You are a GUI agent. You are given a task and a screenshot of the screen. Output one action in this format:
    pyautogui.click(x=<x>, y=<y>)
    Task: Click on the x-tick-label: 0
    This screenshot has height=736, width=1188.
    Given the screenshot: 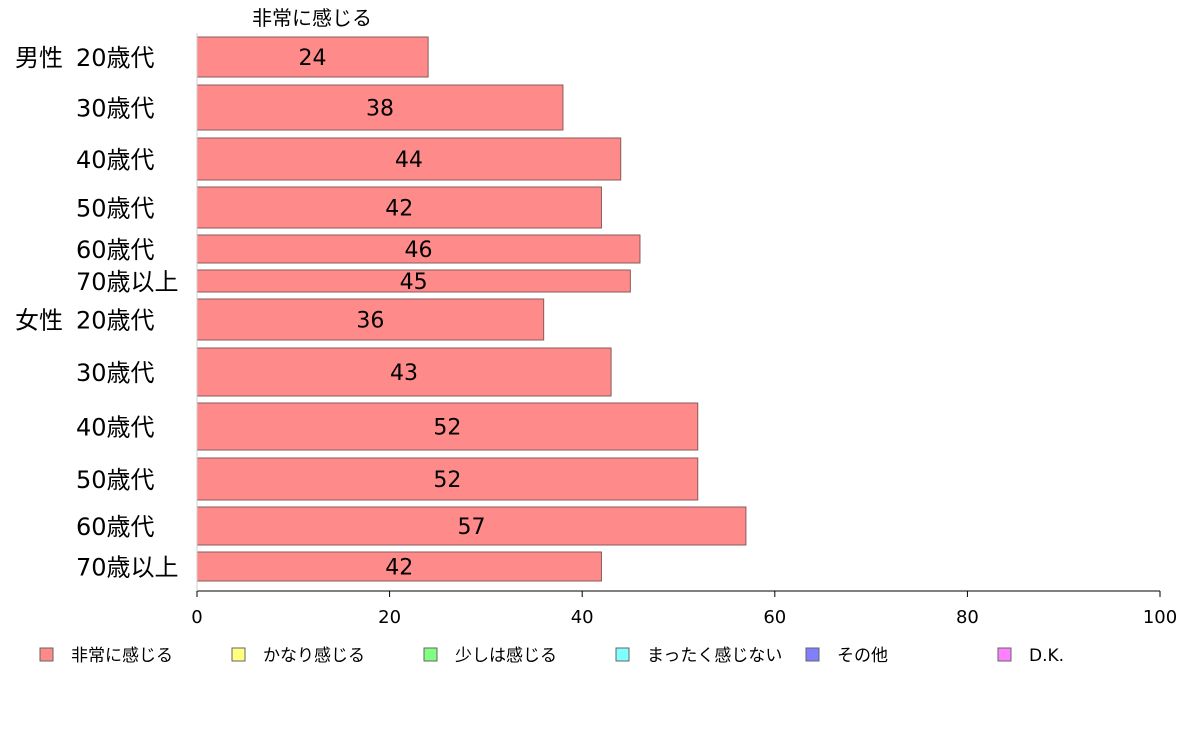 What is the action you would take?
    pyautogui.click(x=196, y=617)
    